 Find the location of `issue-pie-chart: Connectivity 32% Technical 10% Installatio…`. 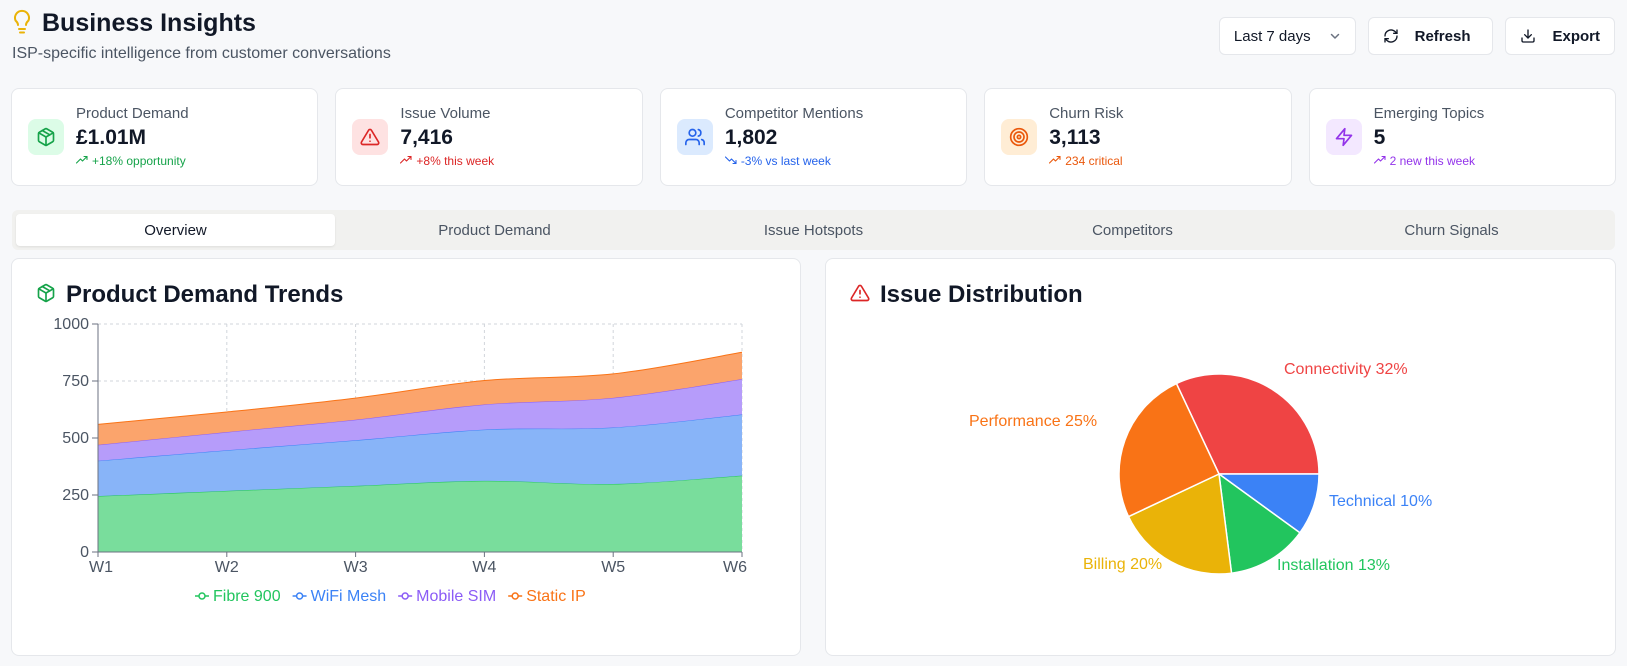

issue-pie-chart: Connectivity 32% Technical 10% Installatio… is located at coordinates (1200, 468).